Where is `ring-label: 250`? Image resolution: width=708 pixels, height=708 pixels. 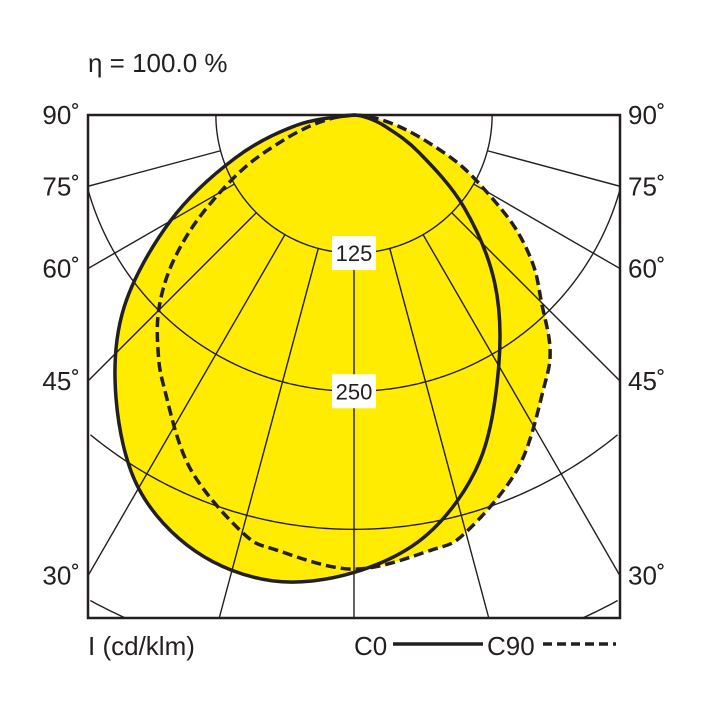 ring-label: 250 is located at coordinates (354, 391).